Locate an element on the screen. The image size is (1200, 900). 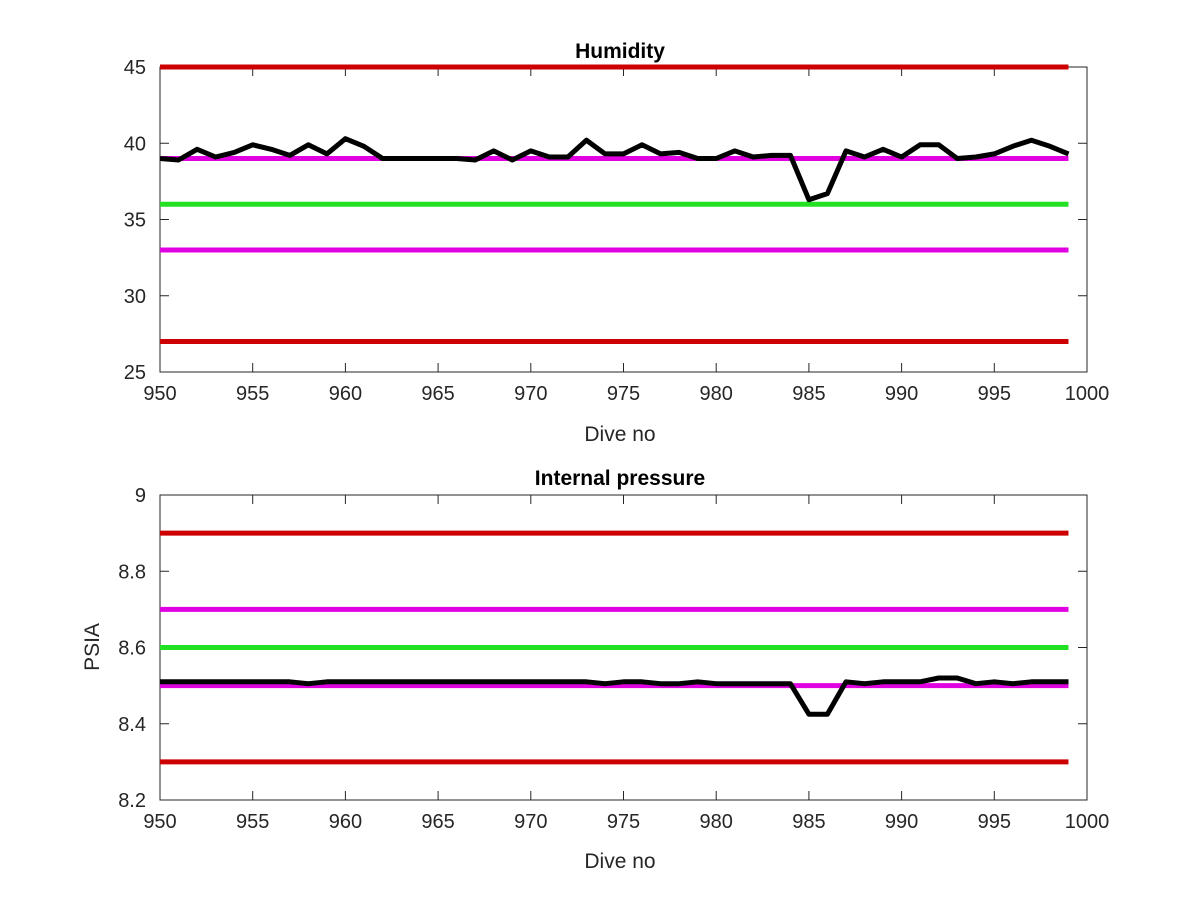
y-tick-label: 9 is located at coordinates (140, 496).